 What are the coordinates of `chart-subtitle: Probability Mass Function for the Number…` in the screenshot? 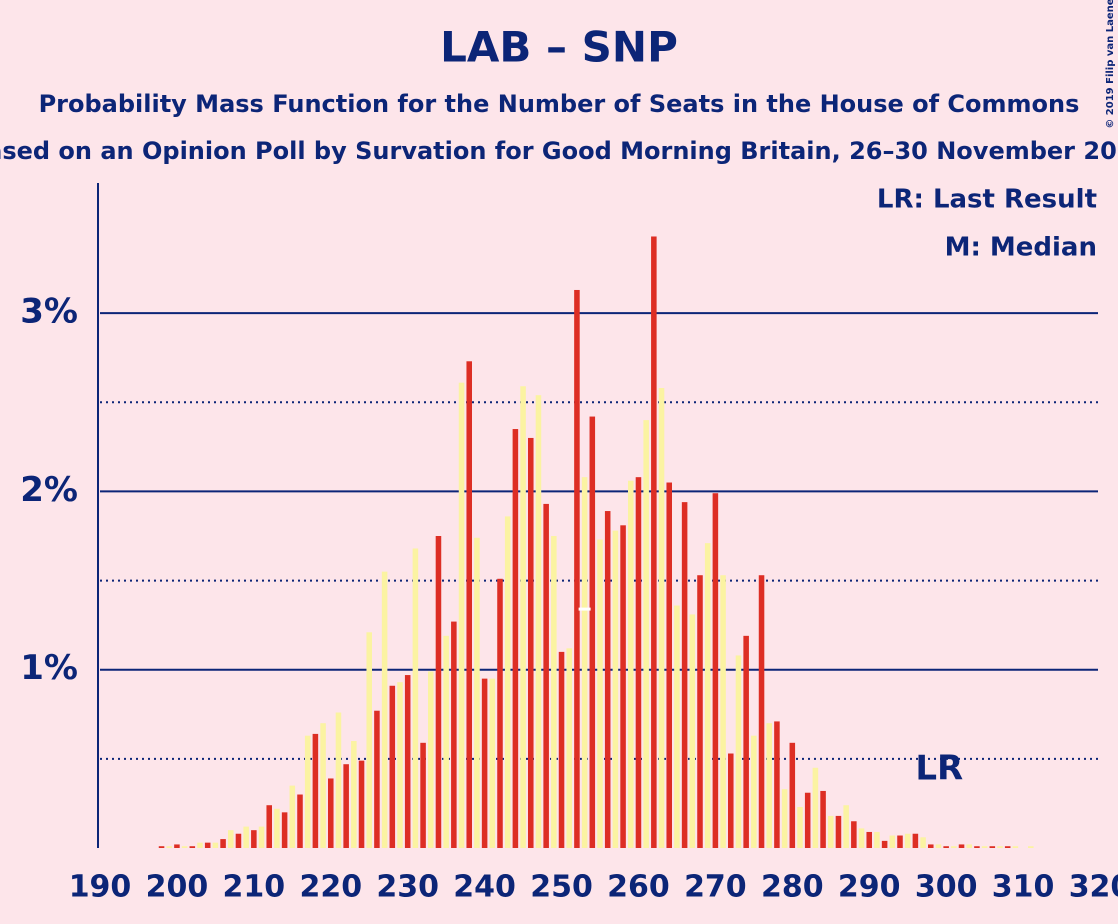 It's located at (559, 104).